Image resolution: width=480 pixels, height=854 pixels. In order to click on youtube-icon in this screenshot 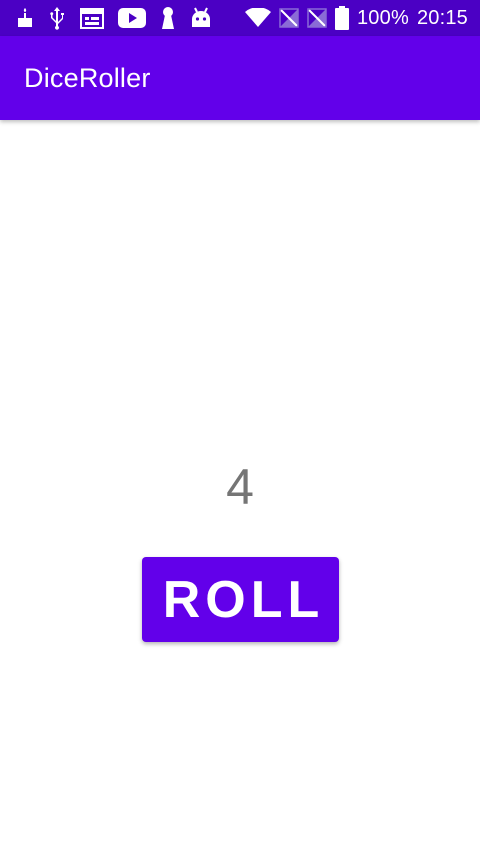, I will do `click(132, 18)`.